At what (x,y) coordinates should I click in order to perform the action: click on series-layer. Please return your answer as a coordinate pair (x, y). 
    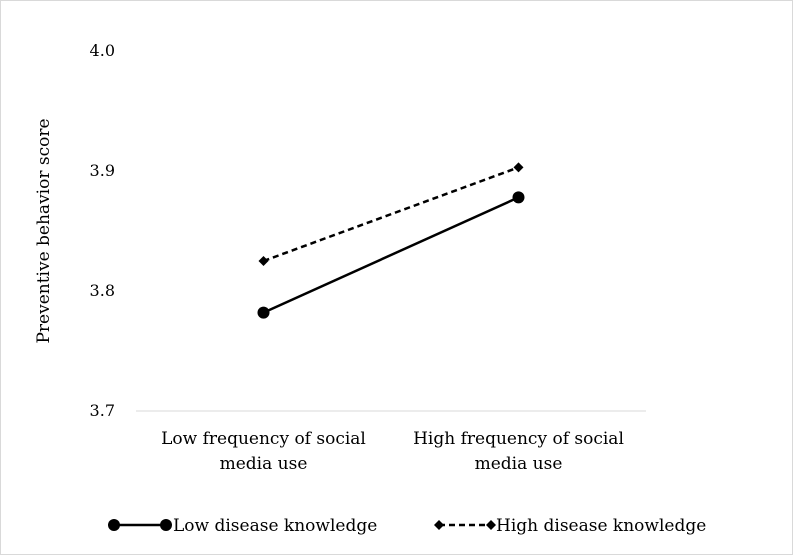
    Looking at the image, I should click on (391, 240).